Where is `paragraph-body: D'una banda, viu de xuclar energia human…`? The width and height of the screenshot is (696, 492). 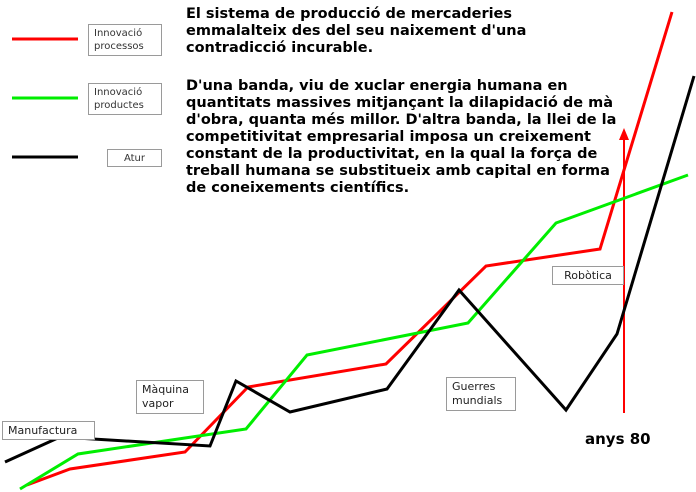 paragraph-body: D'una banda, viu de xuclar energia human… is located at coordinates (401, 137).